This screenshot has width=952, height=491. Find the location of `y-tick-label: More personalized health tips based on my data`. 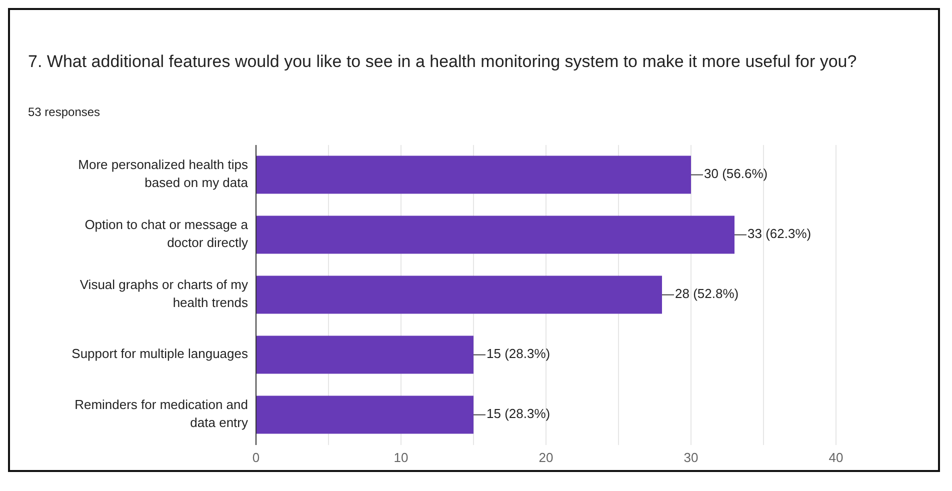

y-tick-label: More personalized health tips based on my data is located at coordinates (163, 173).